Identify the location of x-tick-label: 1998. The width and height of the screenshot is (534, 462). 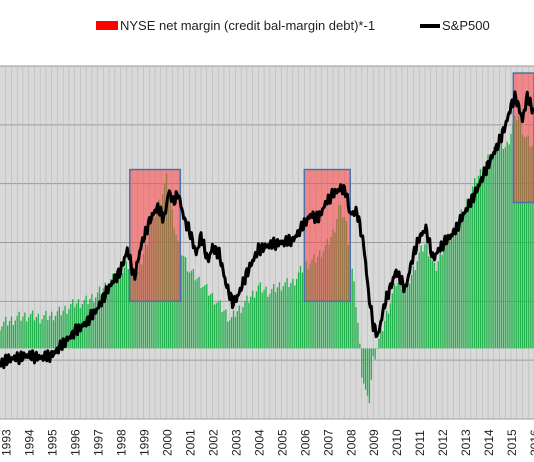
(122, 442).